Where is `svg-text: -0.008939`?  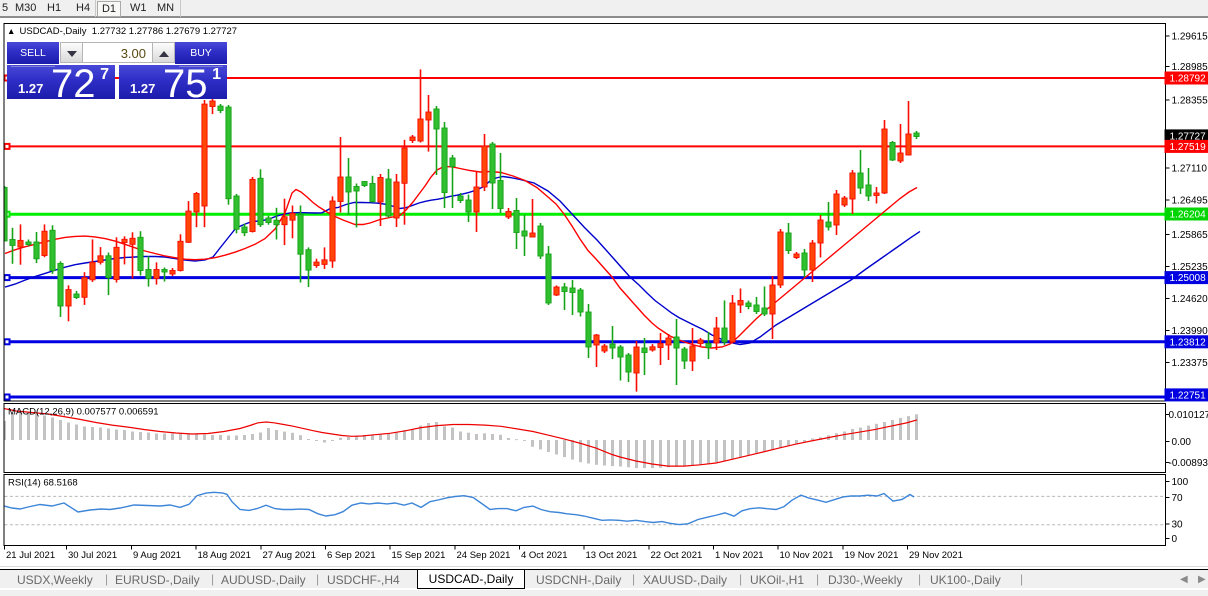
svg-text: -0.008939 is located at coordinates (1188, 463).